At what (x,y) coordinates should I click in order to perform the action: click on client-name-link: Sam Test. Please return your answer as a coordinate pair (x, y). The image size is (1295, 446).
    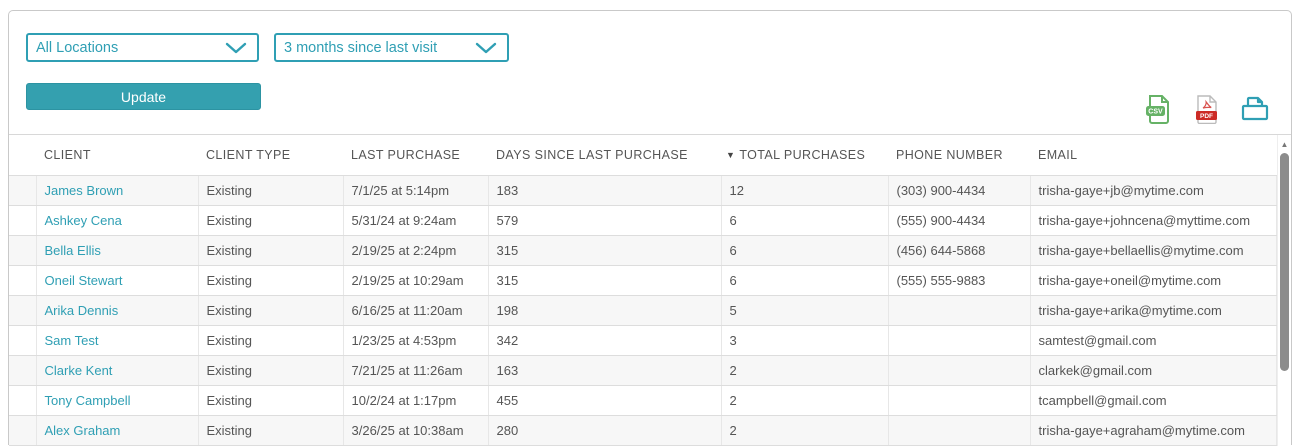
    Looking at the image, I should click on (72, 340).